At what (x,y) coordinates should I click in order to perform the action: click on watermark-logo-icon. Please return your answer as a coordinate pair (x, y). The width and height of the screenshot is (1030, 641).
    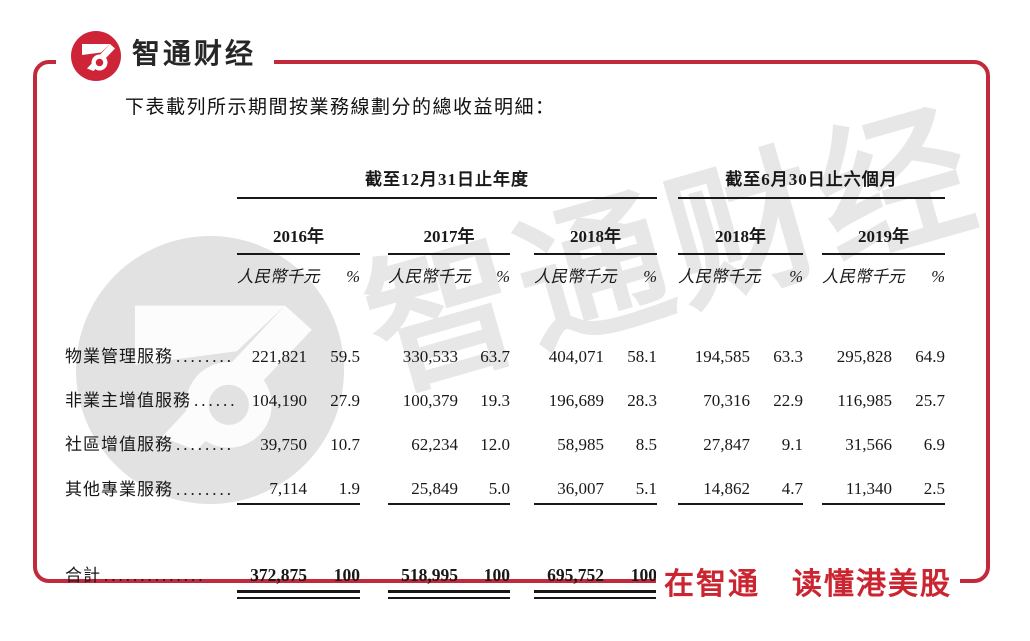
    Looking at the image, I should click on (210, 370).